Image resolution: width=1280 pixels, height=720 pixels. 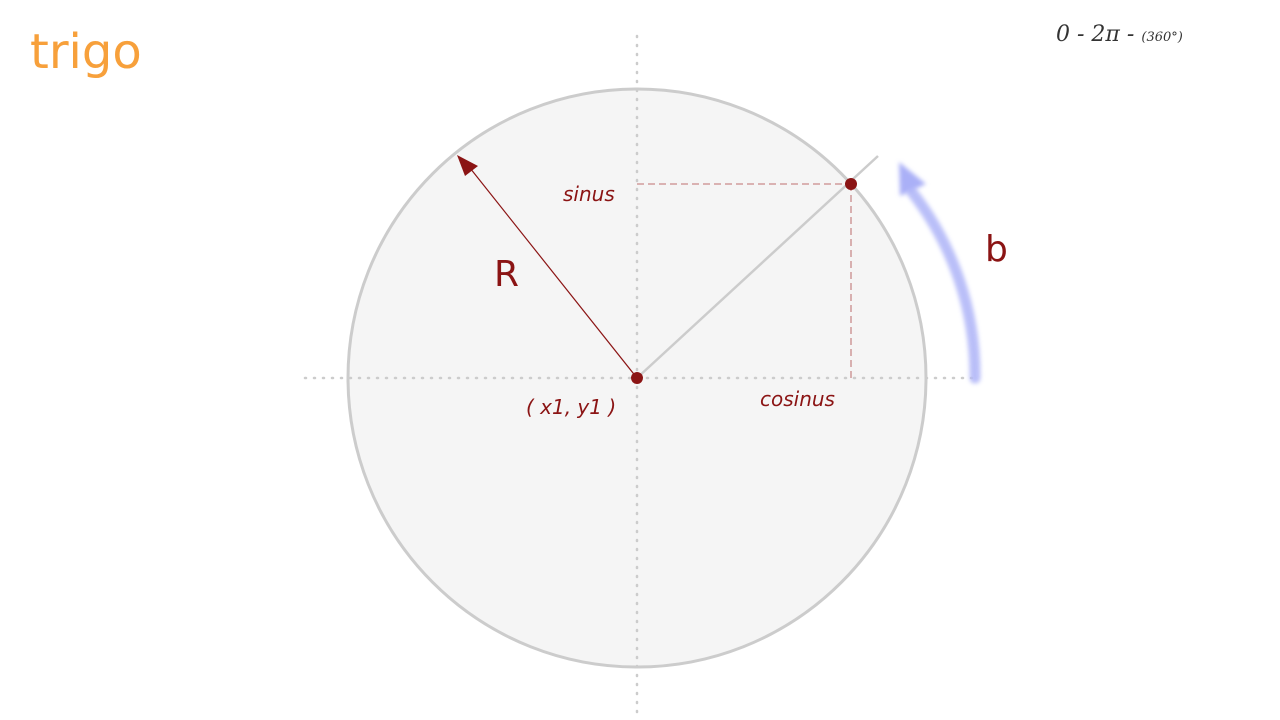 What do you see at coordinates (506, 274) in the screenshot?
I see `radius-label: R` at bounding box center [506, 274].